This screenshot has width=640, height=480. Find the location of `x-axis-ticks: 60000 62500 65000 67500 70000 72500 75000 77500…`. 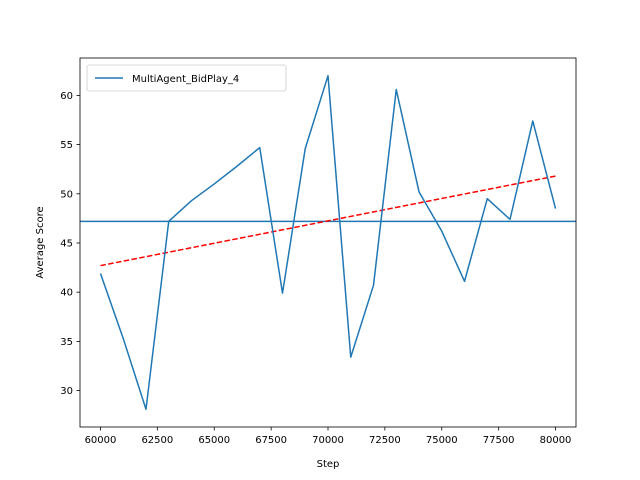

x-axis-ticks: 60000 62500 65000 67500 70000 72500 75000 77500… is located at coordinates (328, 436).